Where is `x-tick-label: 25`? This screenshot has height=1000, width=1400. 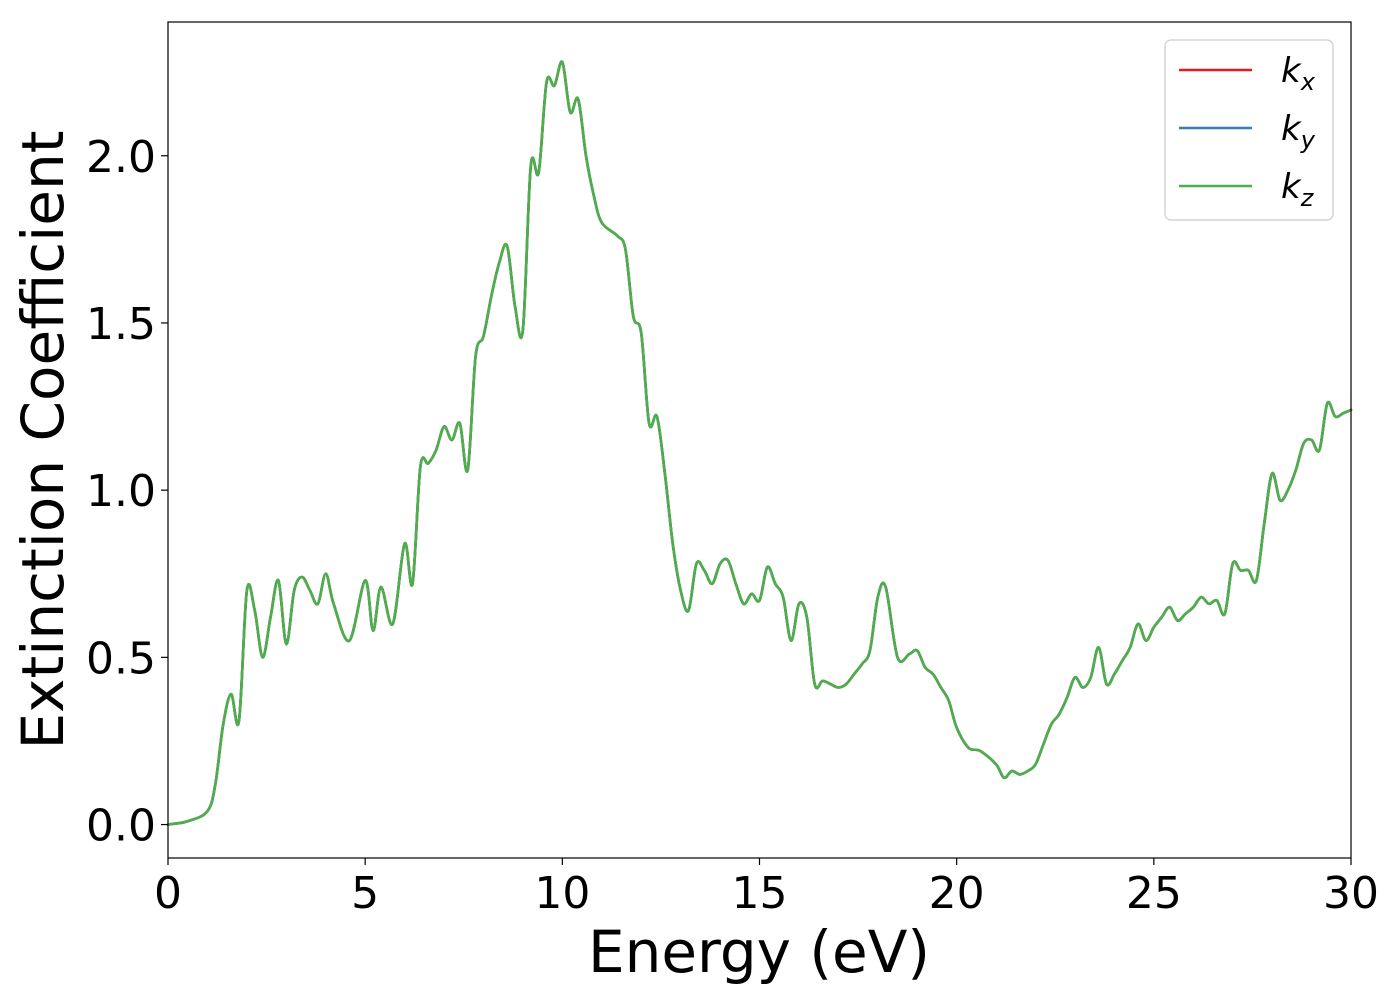 x-tick-label: 25 is located at coordinates (1154, 893).